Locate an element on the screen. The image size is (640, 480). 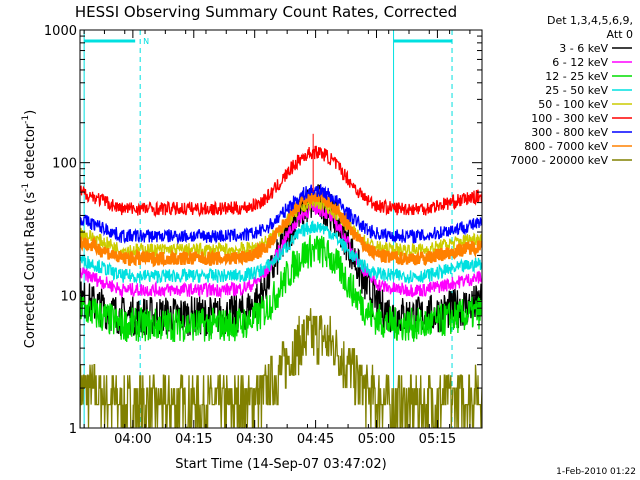
night-label: N is located at coordinates (146, 41).